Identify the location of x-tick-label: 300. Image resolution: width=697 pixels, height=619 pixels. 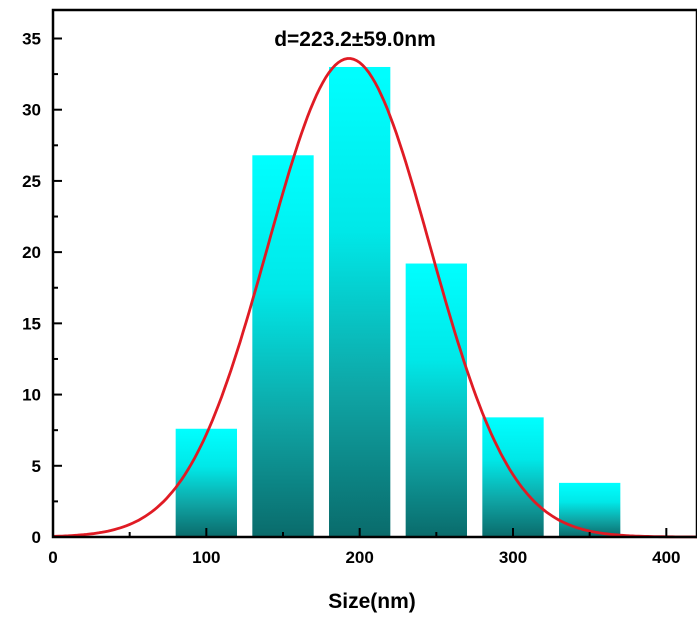
(513, 557).